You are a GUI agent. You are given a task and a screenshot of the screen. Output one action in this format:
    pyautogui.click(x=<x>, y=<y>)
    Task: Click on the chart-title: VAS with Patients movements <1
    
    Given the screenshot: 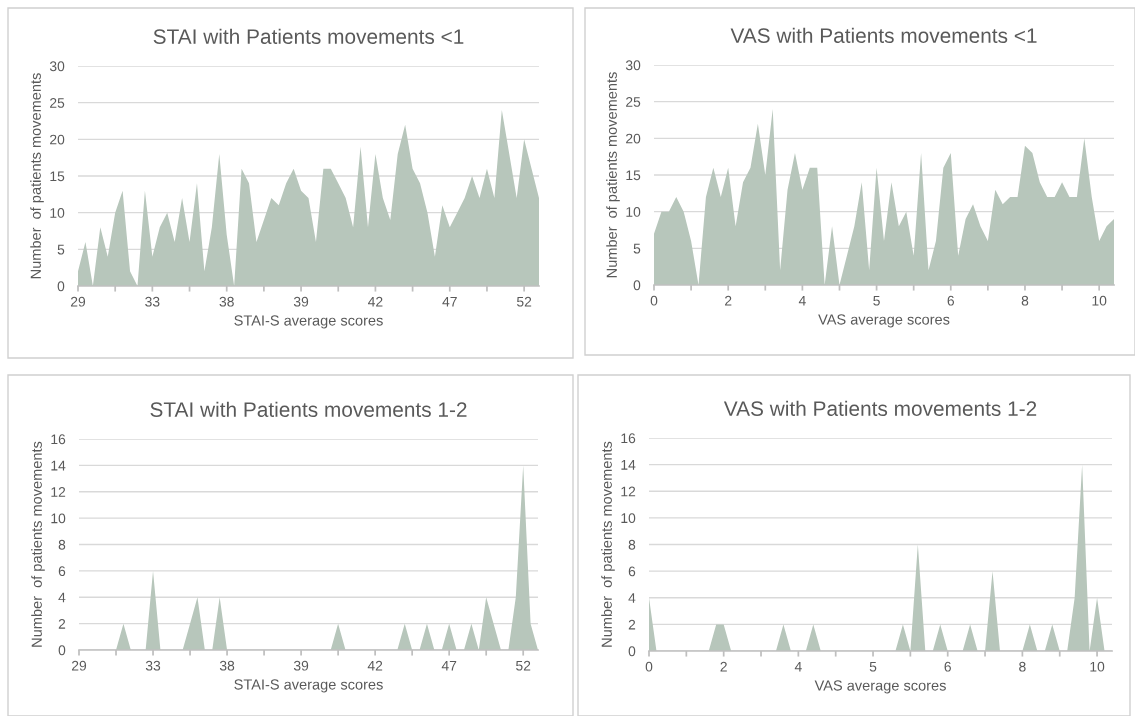 What is the action you would take?
    pyautogui.click(x=883, y=35)
    